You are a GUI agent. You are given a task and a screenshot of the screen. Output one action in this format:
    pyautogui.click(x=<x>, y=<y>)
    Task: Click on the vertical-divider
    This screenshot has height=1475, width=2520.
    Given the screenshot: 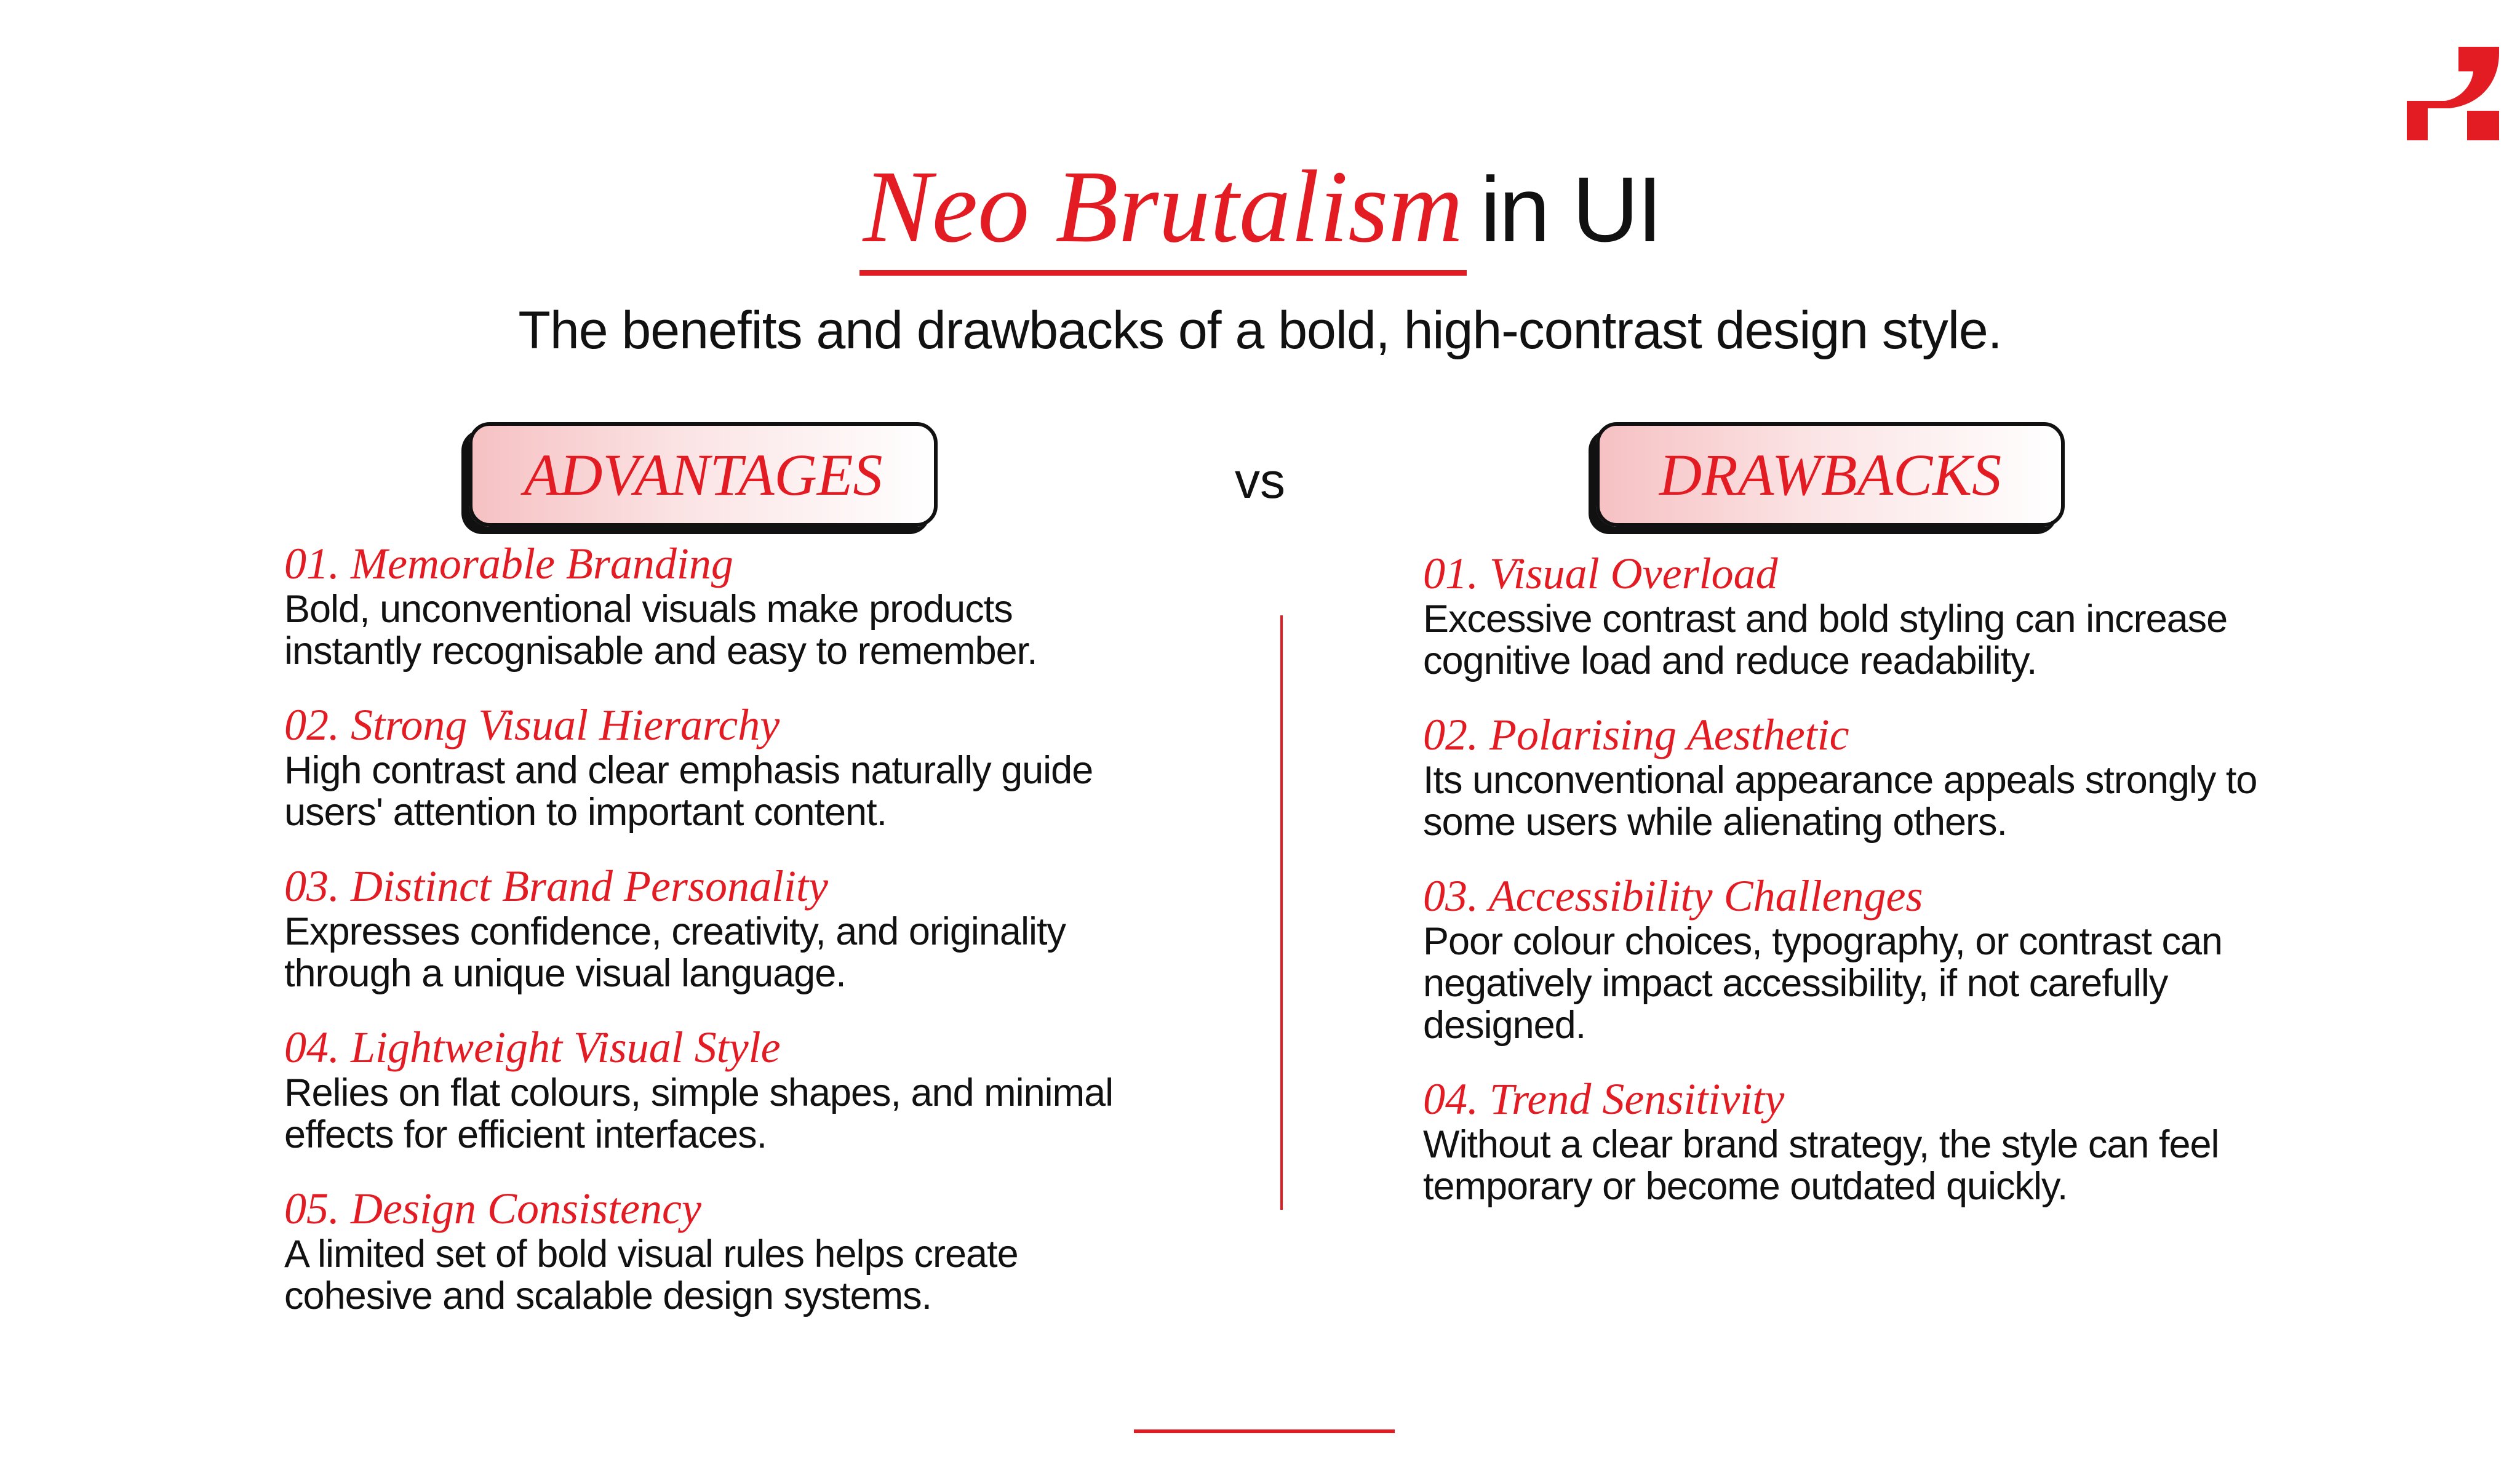 What is the action you would take?
    pyautogui.click(x=1281, y=912)
    